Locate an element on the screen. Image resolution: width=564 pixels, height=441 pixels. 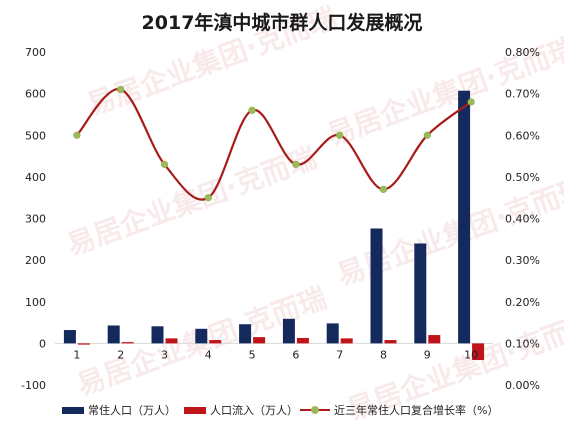
y-right-tick-label: 0.60% is located at coordinates (522, 135).